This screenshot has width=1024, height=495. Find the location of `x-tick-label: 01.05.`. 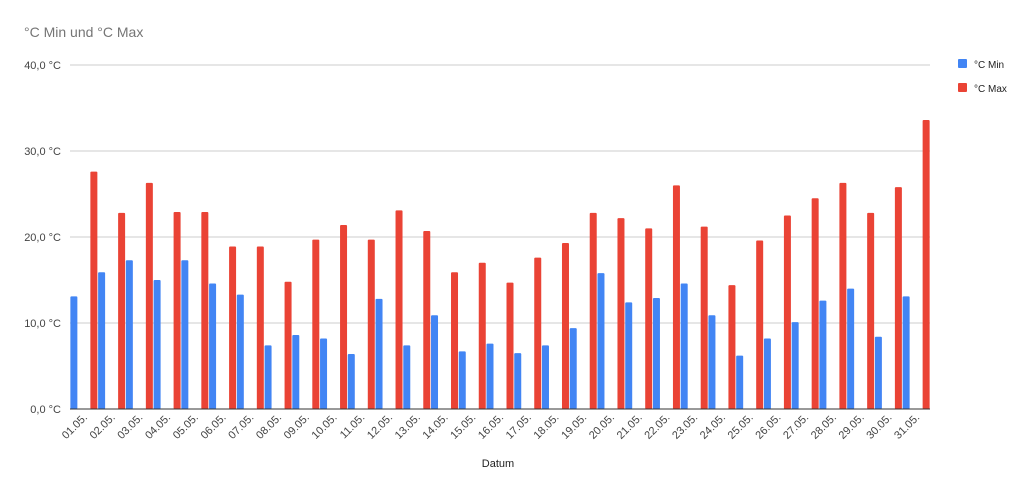

x-tick-label: 01.05. is located at coordinates (75, 427).